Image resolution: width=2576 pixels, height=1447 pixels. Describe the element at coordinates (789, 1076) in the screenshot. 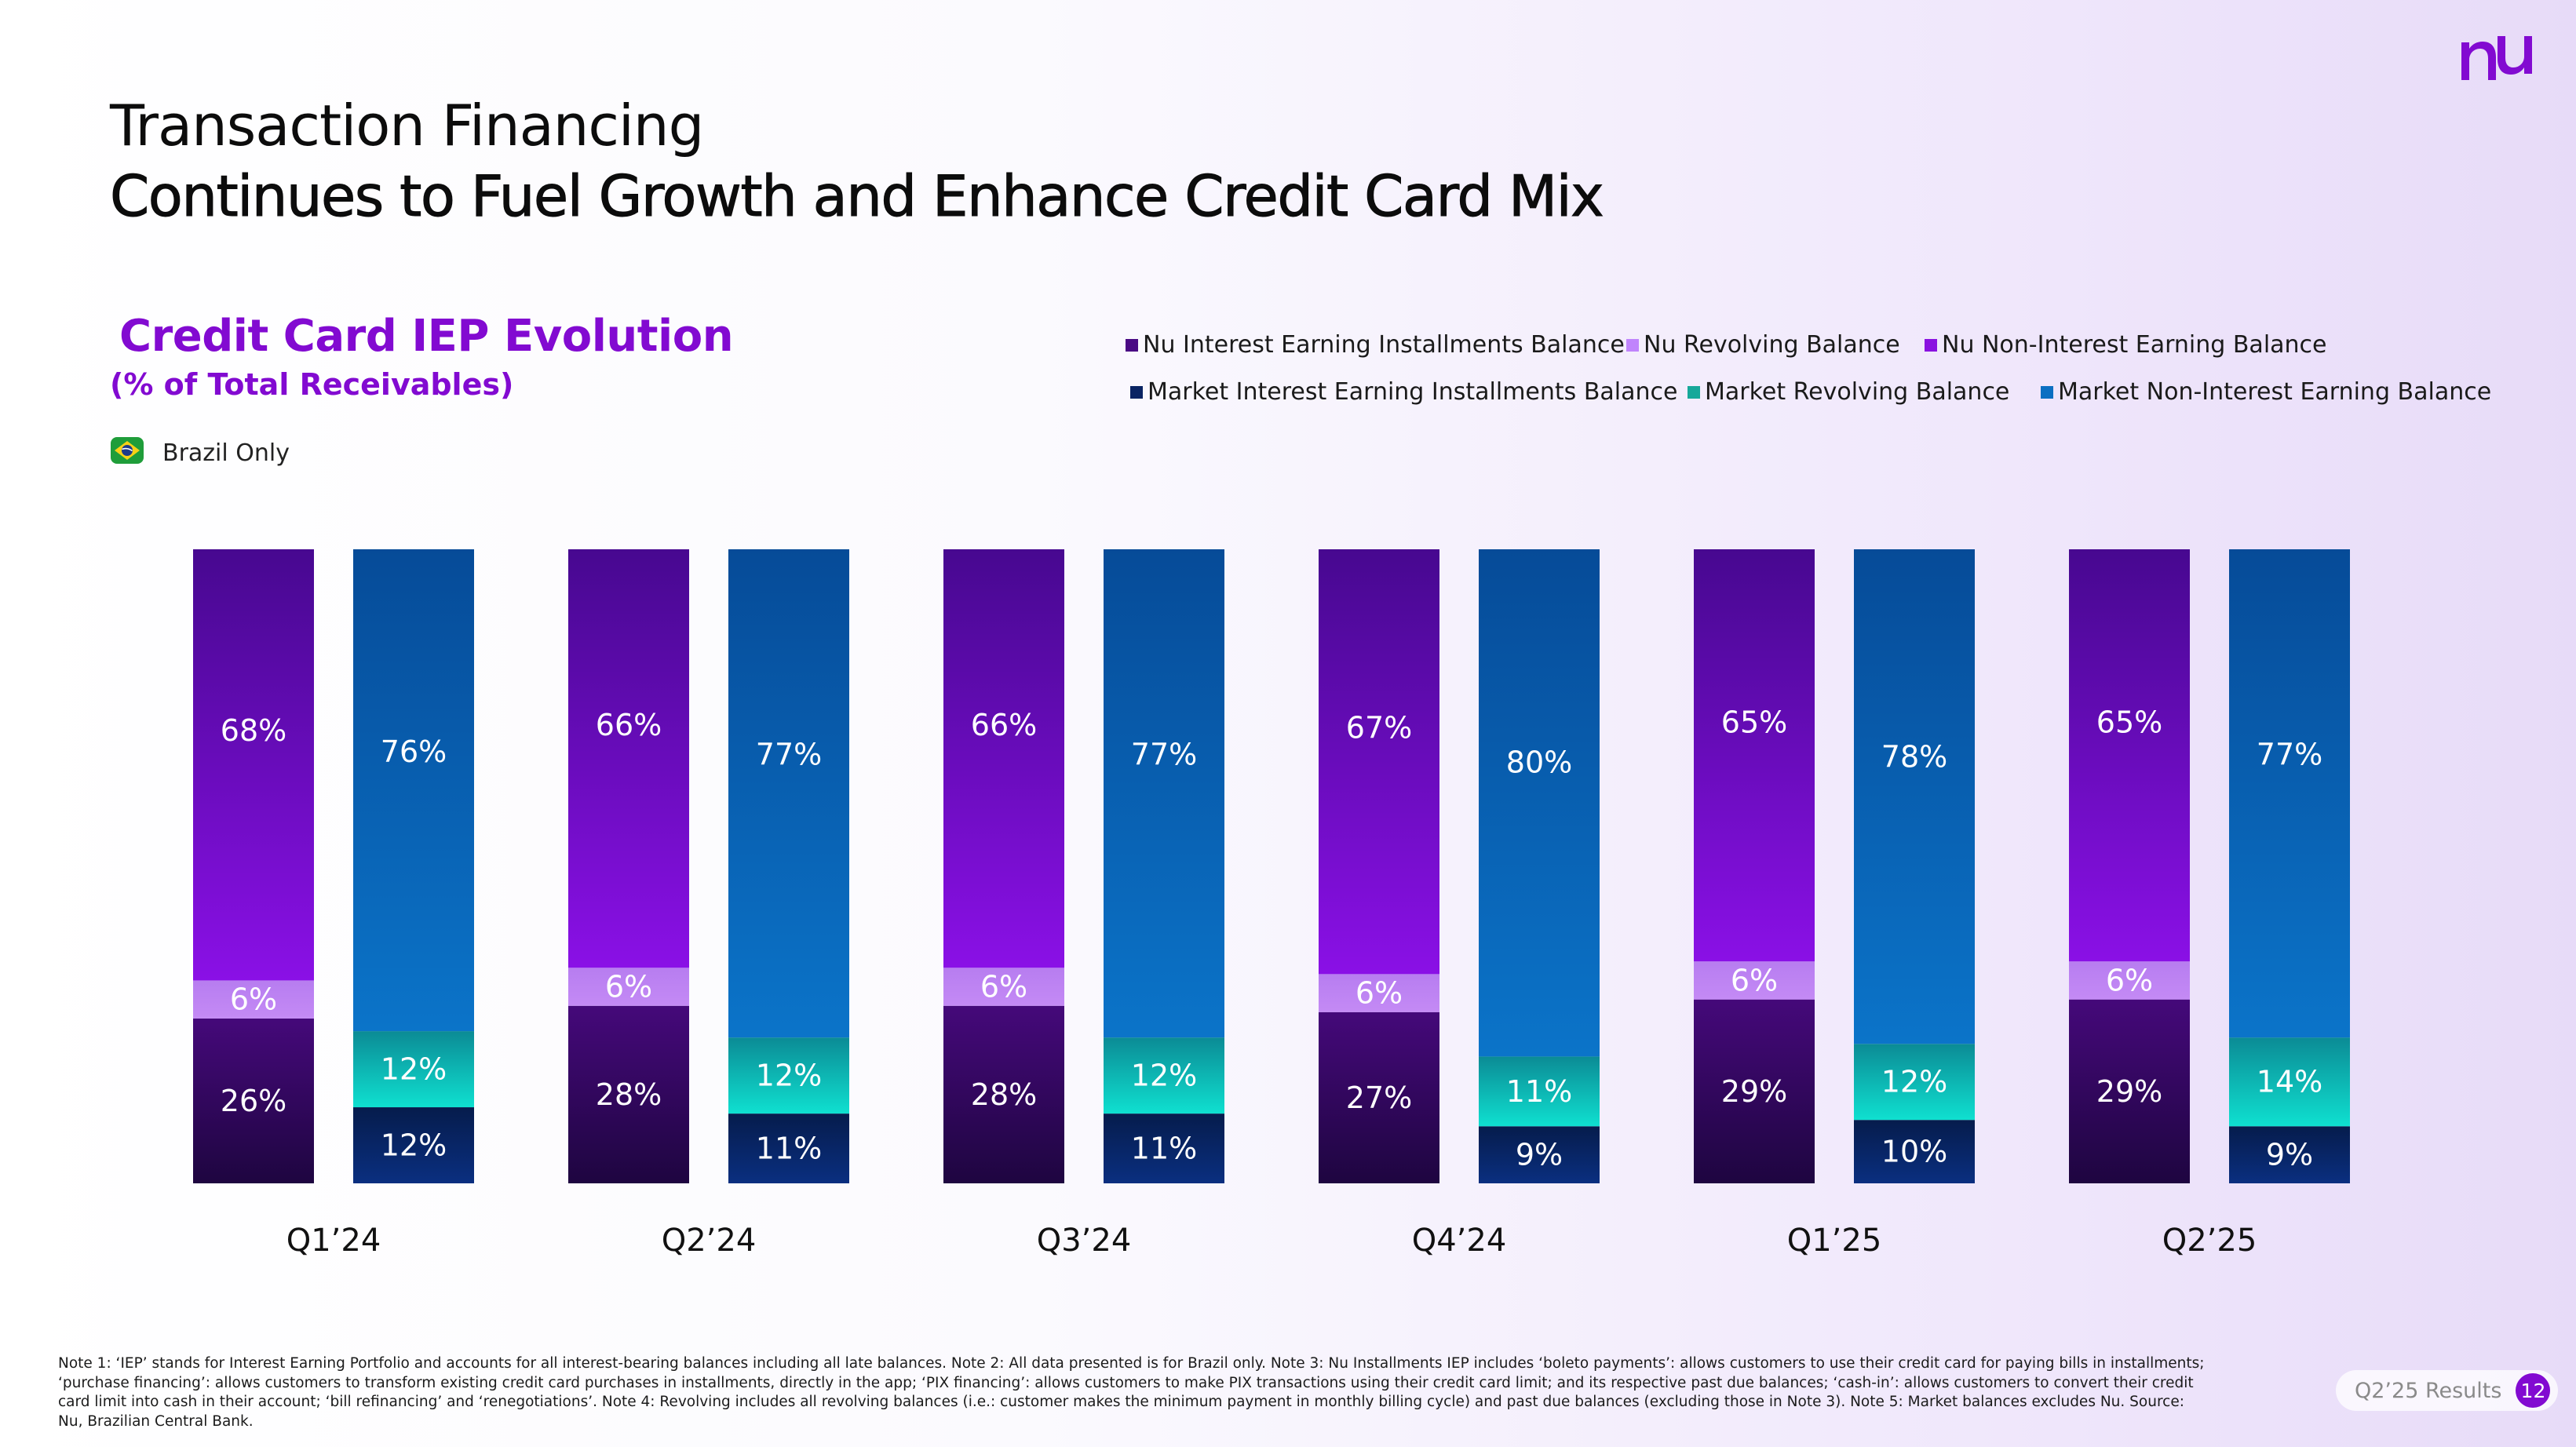

I see `data-label-market-revolving-balance-q2-24: 12%` at that location.